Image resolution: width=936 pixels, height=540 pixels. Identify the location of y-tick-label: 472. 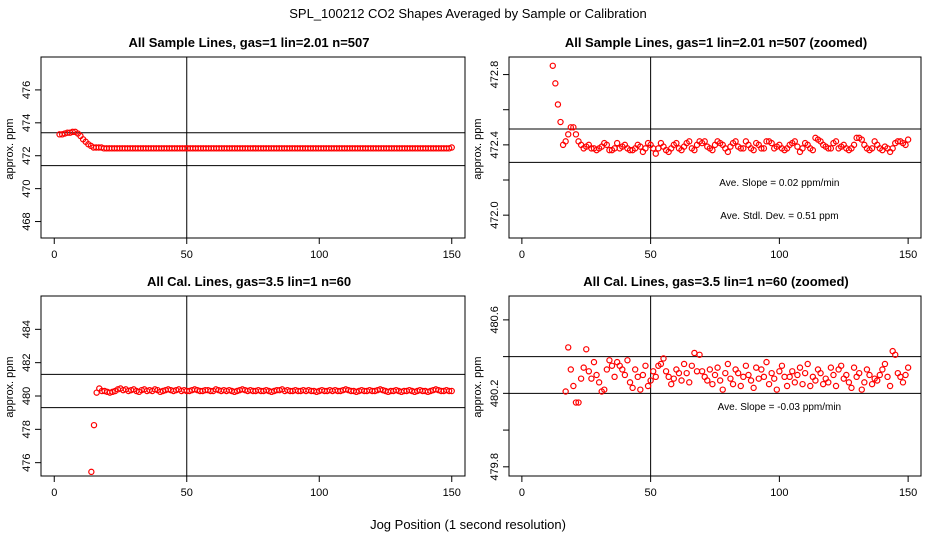
(27, 156).